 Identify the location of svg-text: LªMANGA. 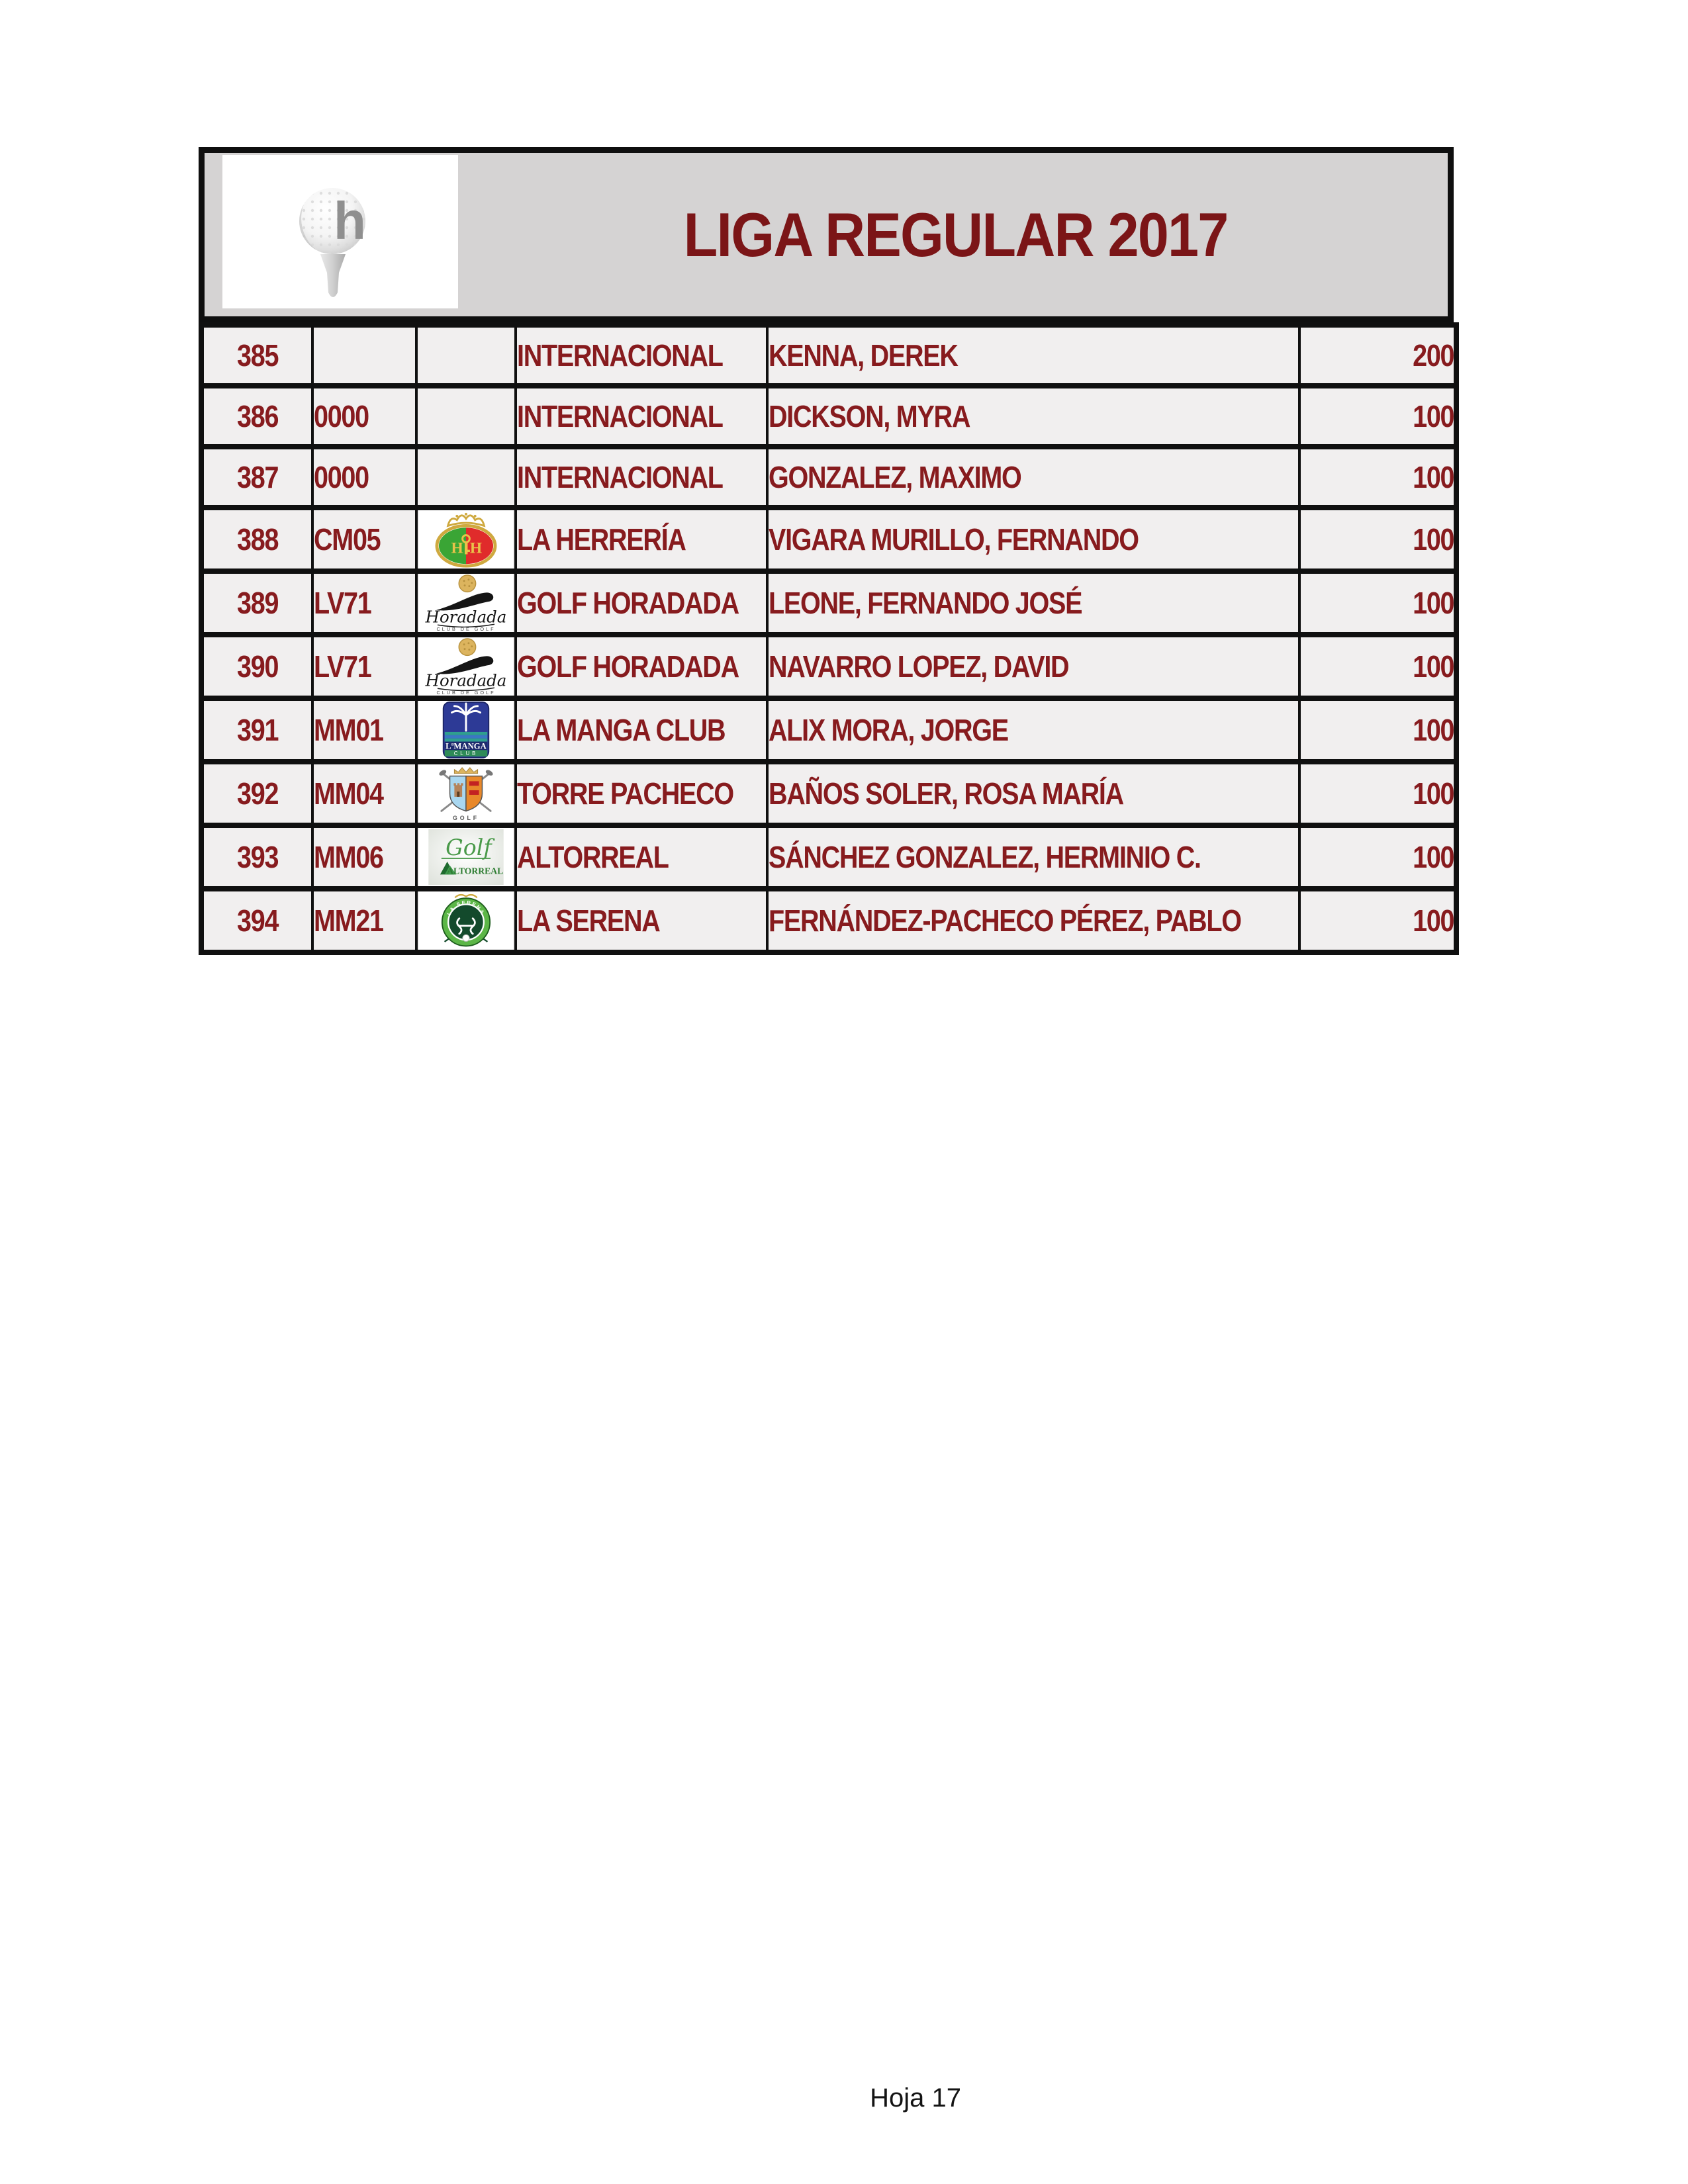
(466, 746).